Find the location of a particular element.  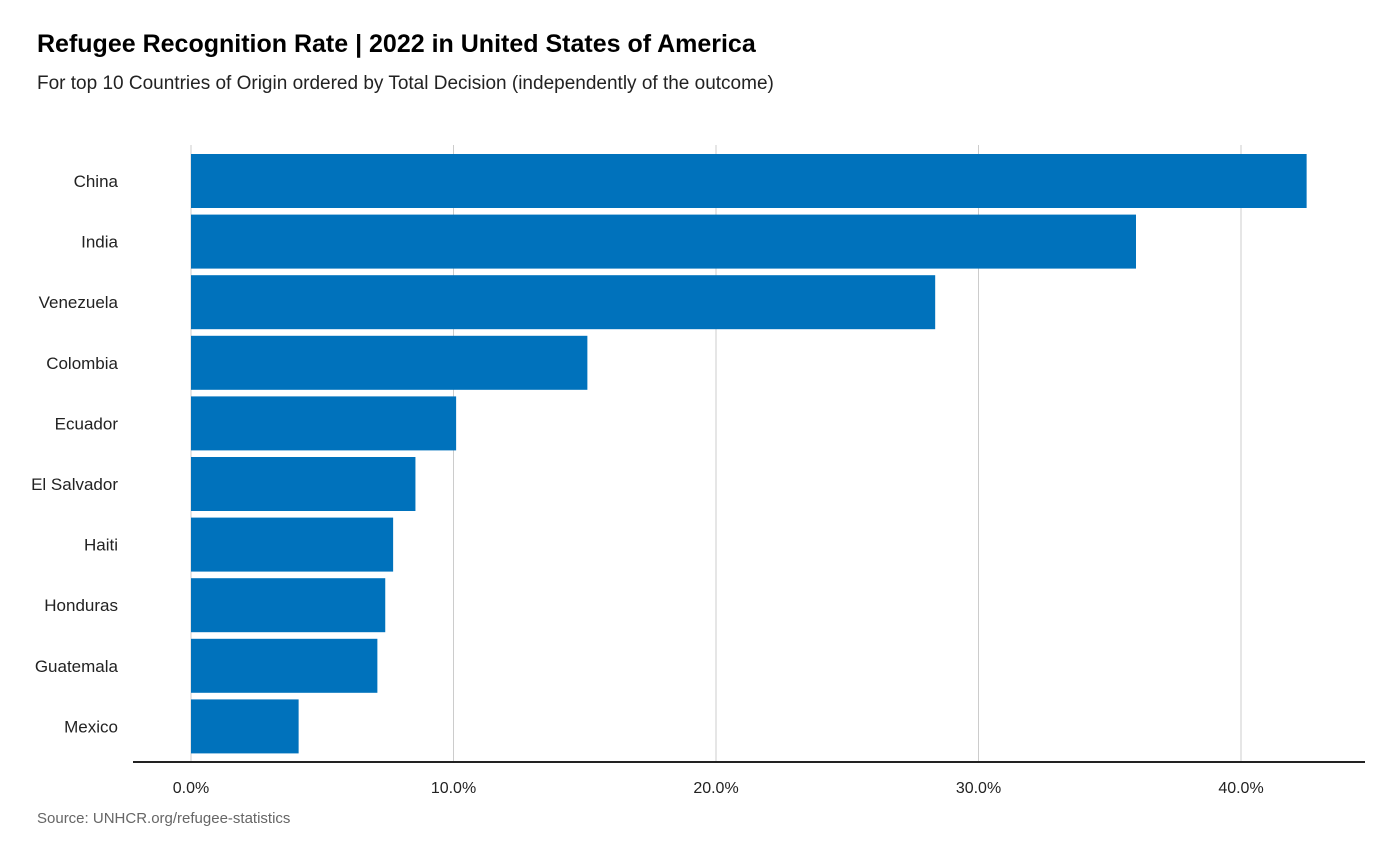

x-tick-label-1: 10.0% is located at coordinates (453, 788).